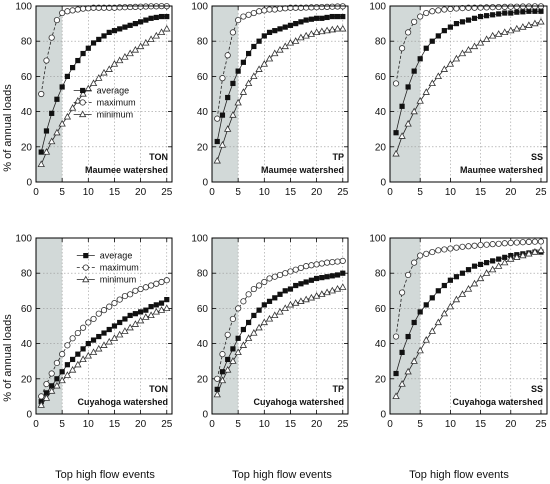 The width and height of the screenshot is (550, 484). Describe the element at coordinates (459, 475) in the screenshot. I see `x-axis-label: Top high flow events` at that location.